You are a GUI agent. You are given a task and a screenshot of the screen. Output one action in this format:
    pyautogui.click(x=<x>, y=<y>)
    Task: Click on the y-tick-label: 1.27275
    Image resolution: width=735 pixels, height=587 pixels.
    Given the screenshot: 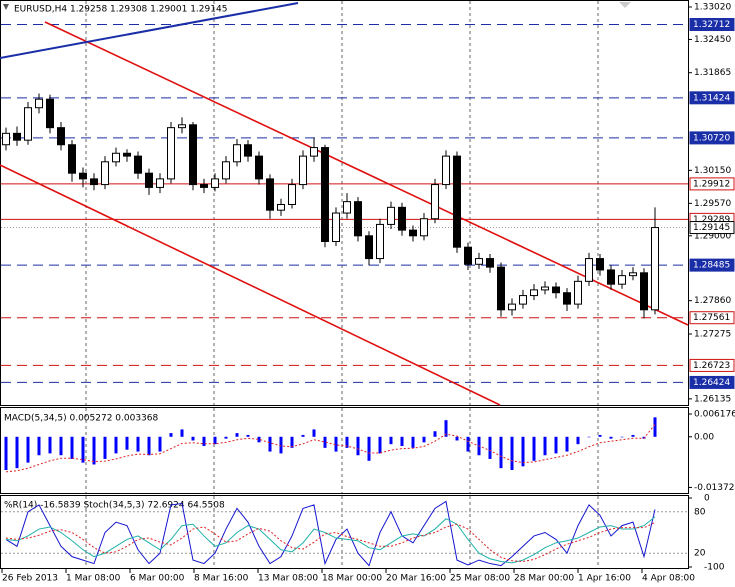 What is the action you would take?
    pyautogui.click(x=712, y=334)
    